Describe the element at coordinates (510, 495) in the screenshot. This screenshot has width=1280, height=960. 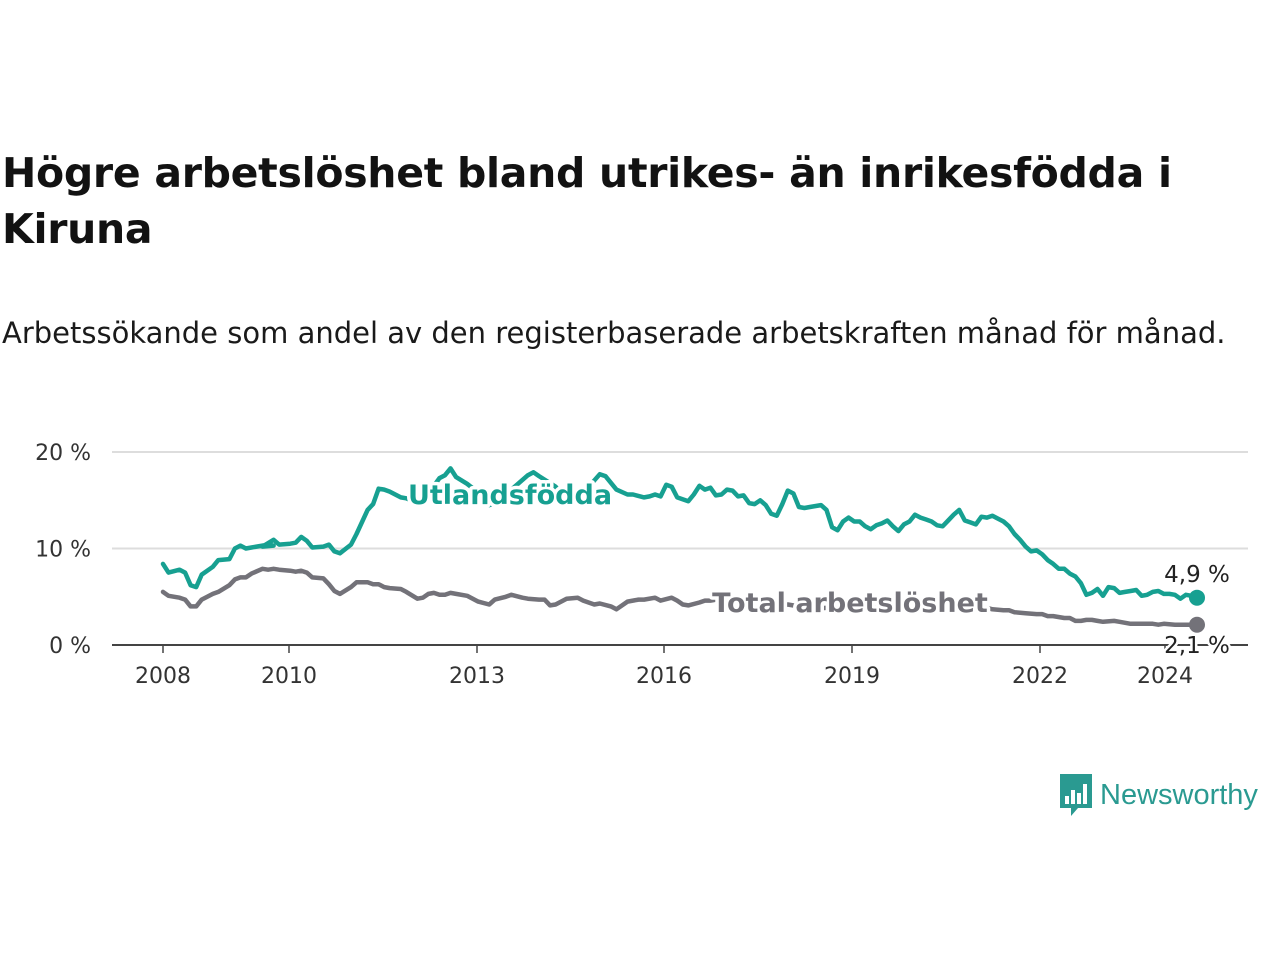
I see `series-label: Utlandsfödda` at that location.